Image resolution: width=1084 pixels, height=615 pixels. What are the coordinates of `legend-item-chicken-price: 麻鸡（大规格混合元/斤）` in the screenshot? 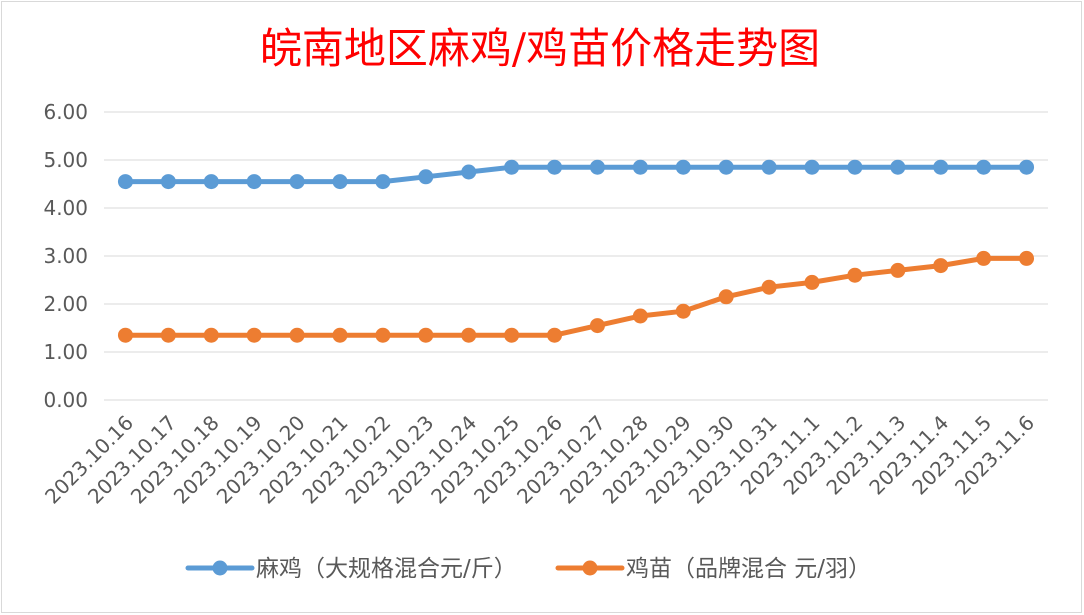 It's located at (351, 569).